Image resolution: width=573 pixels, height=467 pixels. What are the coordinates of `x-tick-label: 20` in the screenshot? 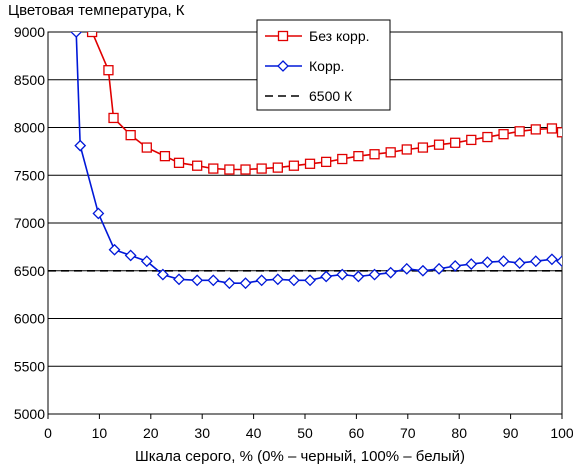 It's located at (151, 433).